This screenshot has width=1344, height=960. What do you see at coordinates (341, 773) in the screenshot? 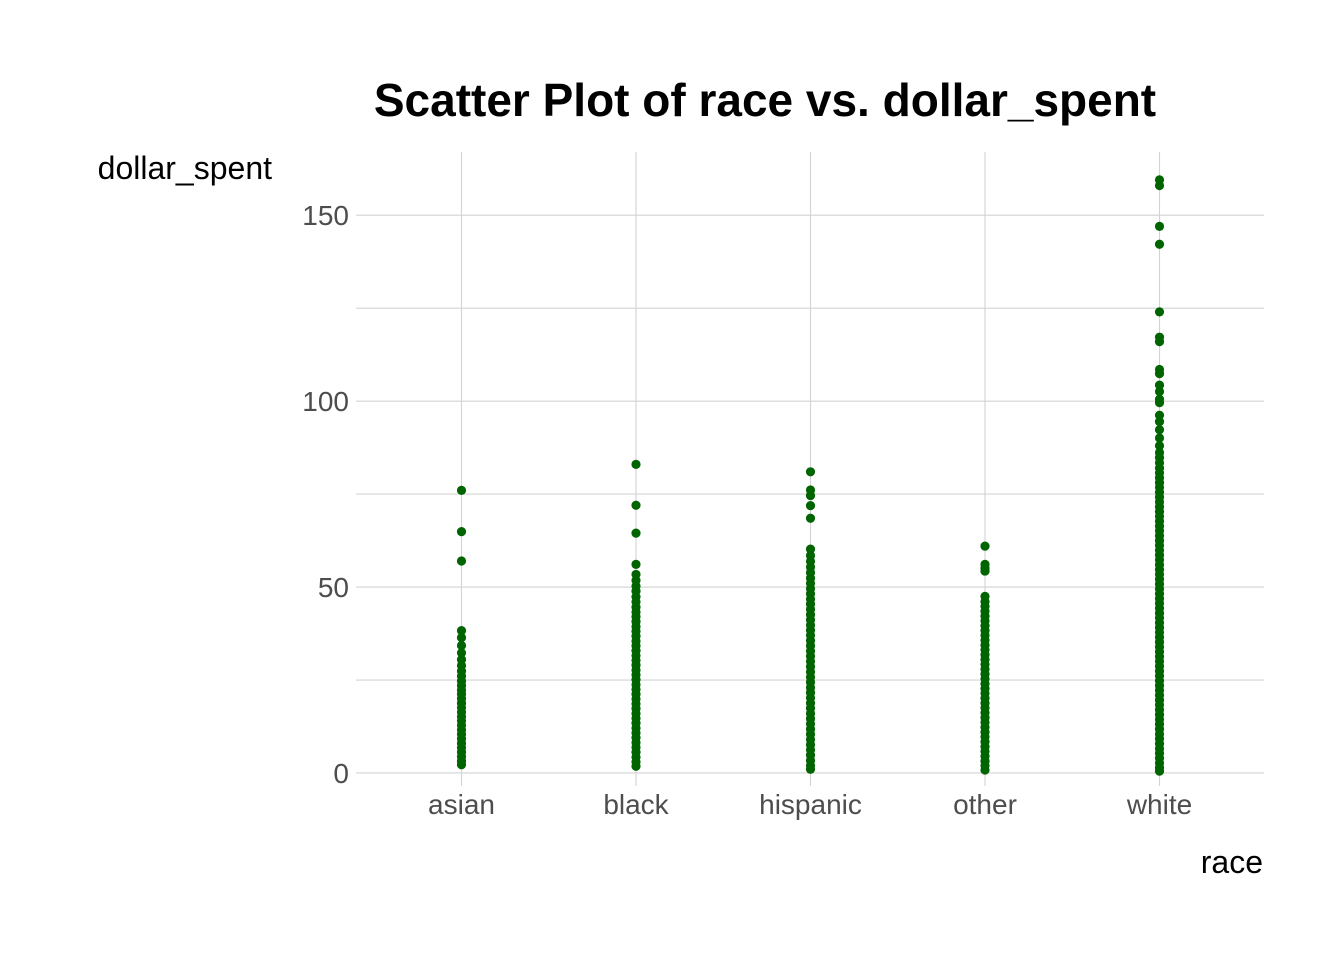
I see `y-tick-label: 0` at bounding box center [341, 773].